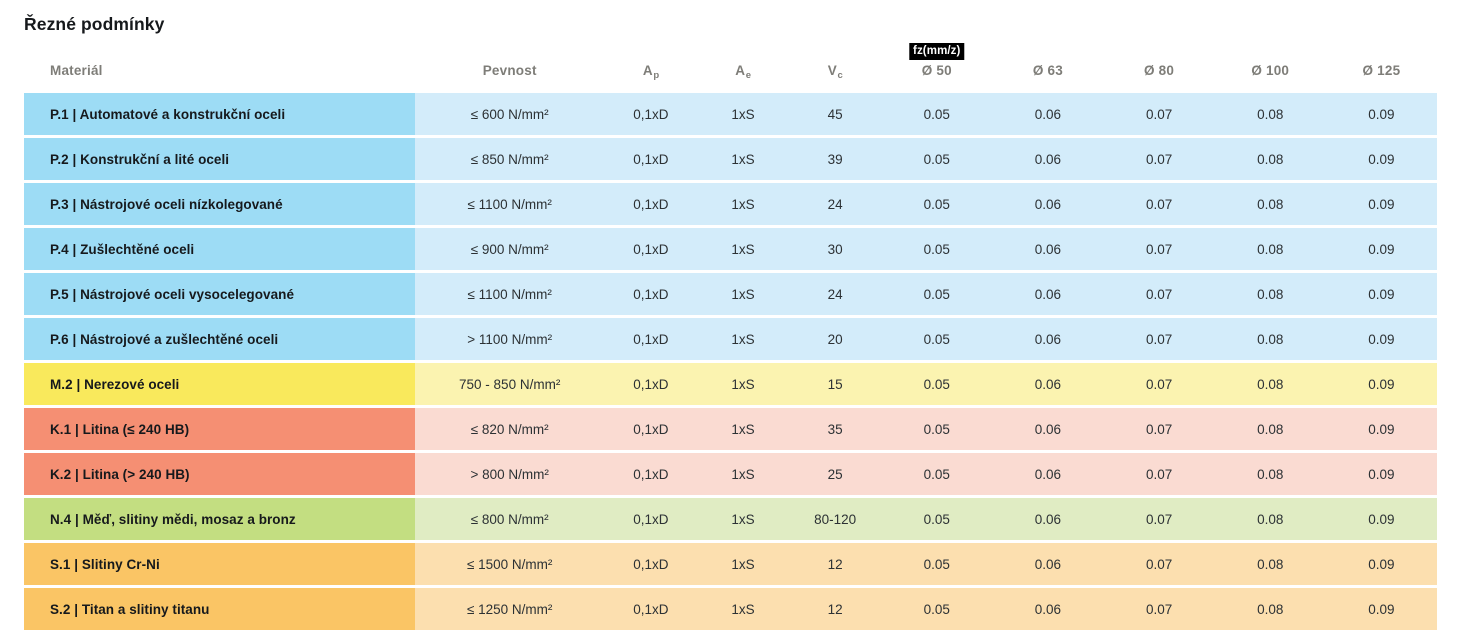 The image size is (1461, 633). Describe the element at coordinates (219, 339) in the screenshot. I see `cell-material: P.6 | Nástrojové a zušlechtěné oceli` at that location.